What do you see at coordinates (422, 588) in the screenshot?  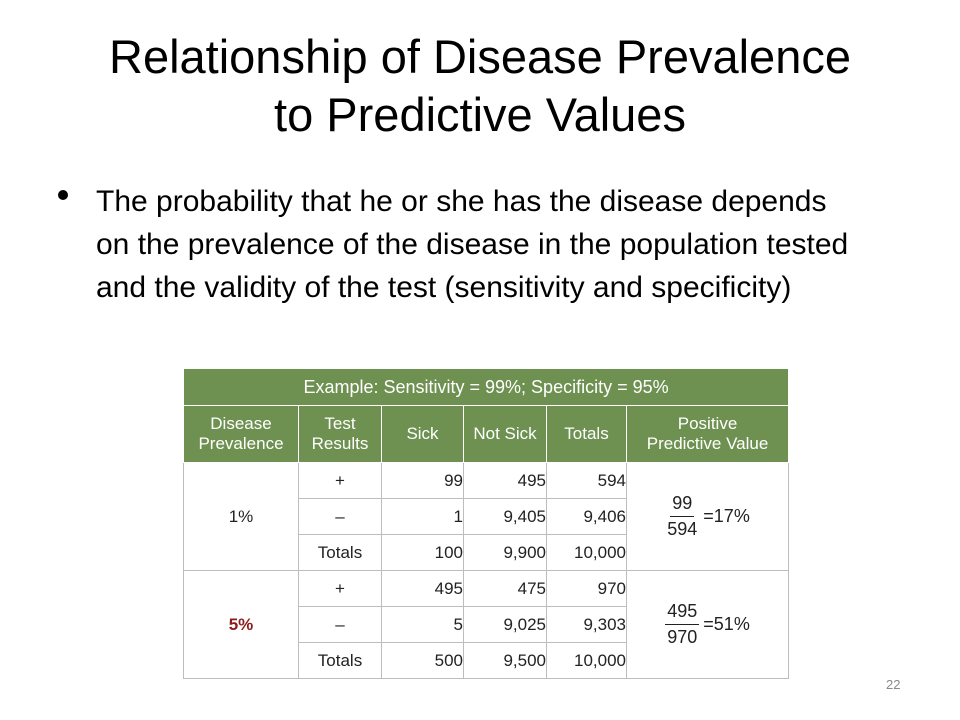 I see `sick-cell: 495` at bounding box center [422, 588].